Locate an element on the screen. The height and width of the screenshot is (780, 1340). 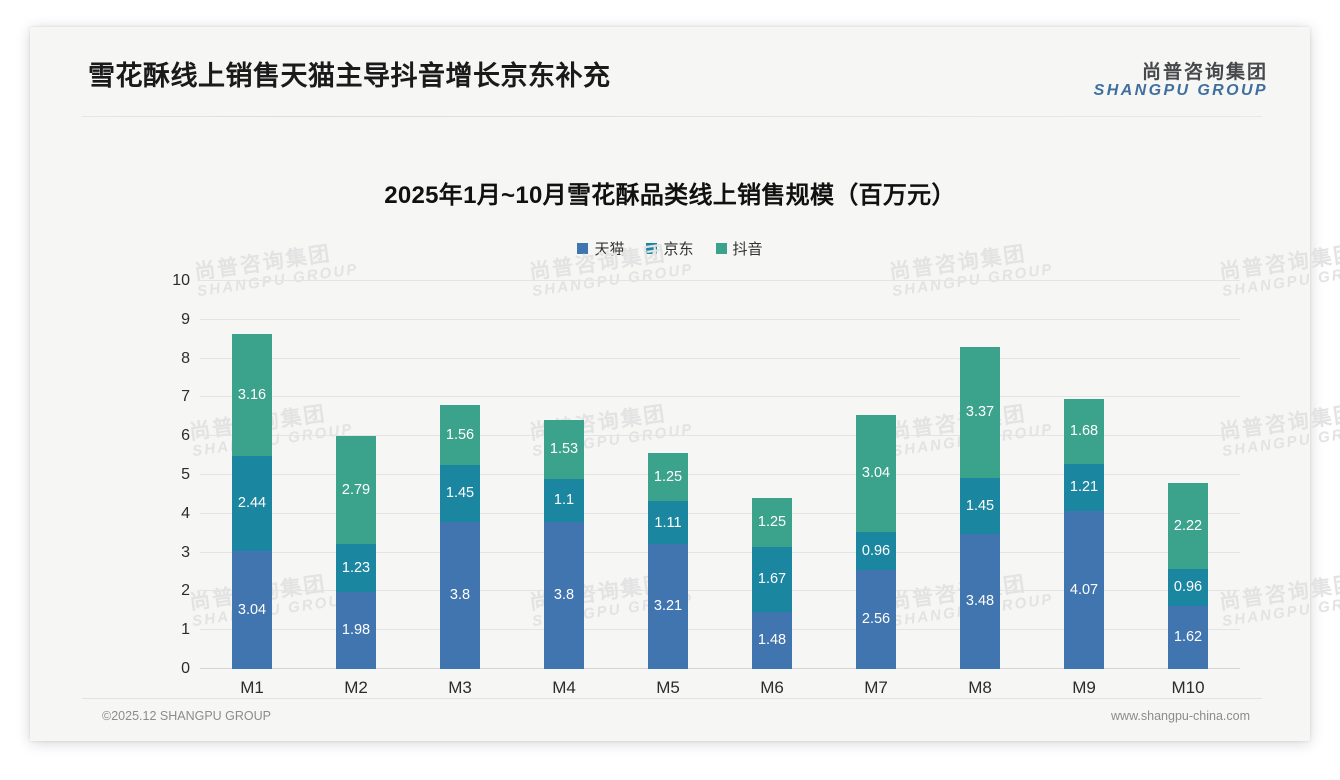
bar-segment: 1.48 is located at coordinates (772, 640).